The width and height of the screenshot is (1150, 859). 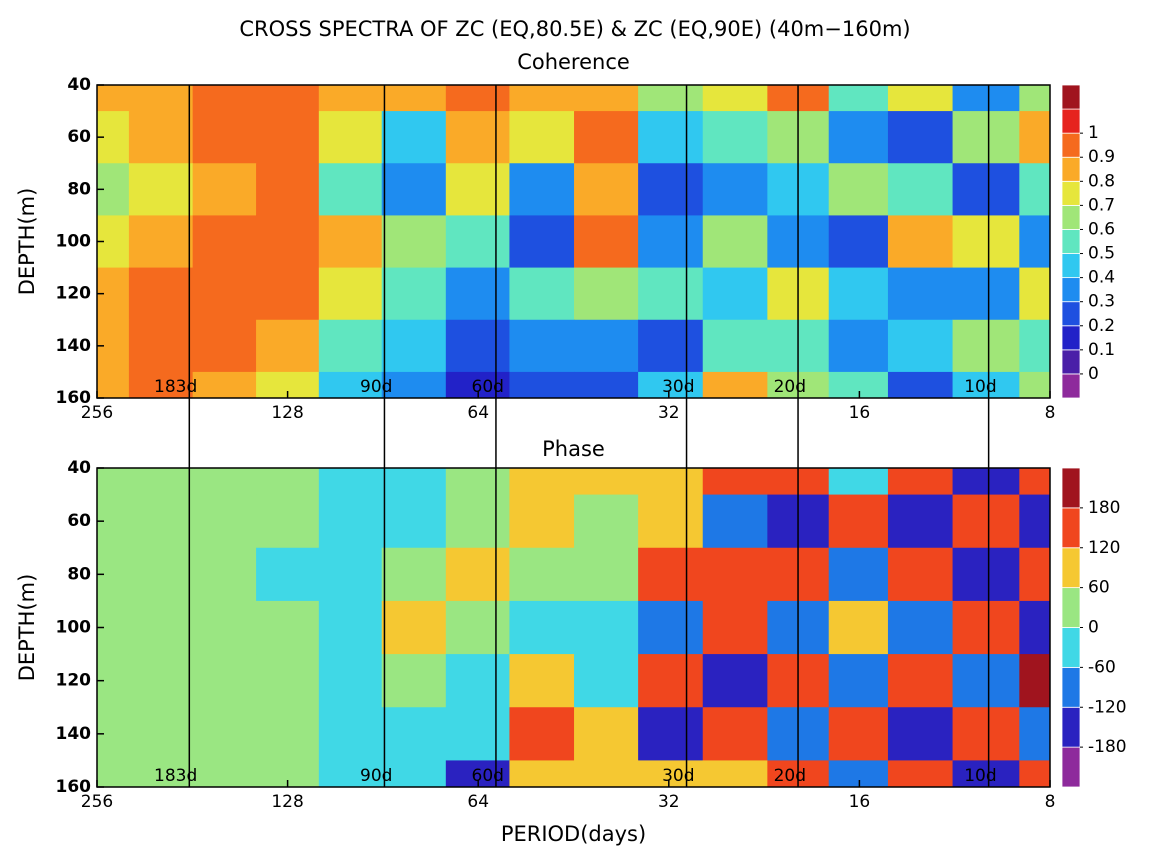 I want to click on colorbar-label: 0.5, so click(x=1101, y=254).